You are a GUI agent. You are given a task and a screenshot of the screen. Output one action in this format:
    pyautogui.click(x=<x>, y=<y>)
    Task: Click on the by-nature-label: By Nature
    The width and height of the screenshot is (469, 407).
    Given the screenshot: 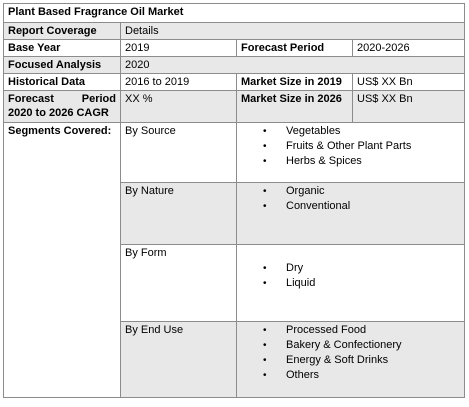 What is the action you would take?
    pyautogui.click(x=178, y=213)
    